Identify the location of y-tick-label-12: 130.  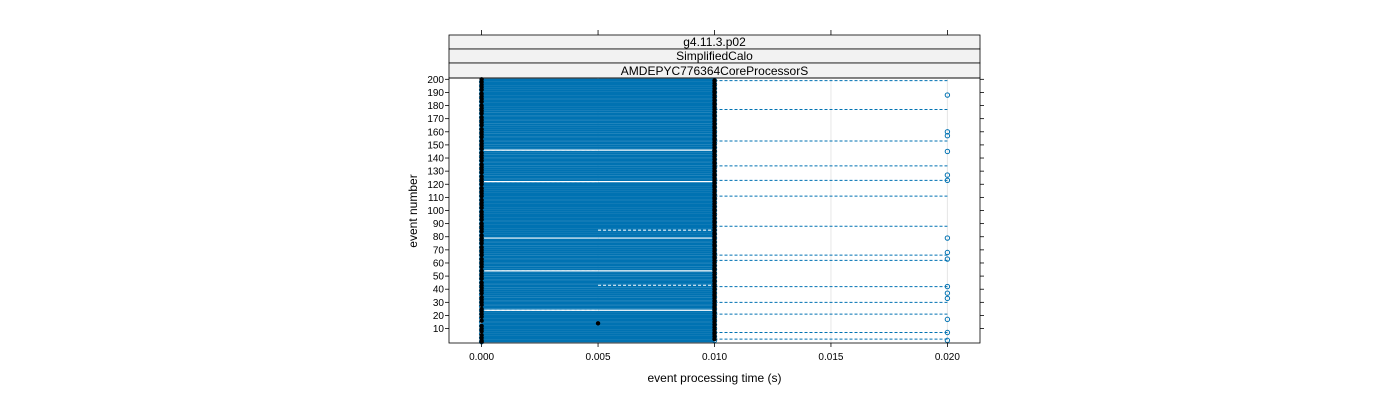
(435, 172).